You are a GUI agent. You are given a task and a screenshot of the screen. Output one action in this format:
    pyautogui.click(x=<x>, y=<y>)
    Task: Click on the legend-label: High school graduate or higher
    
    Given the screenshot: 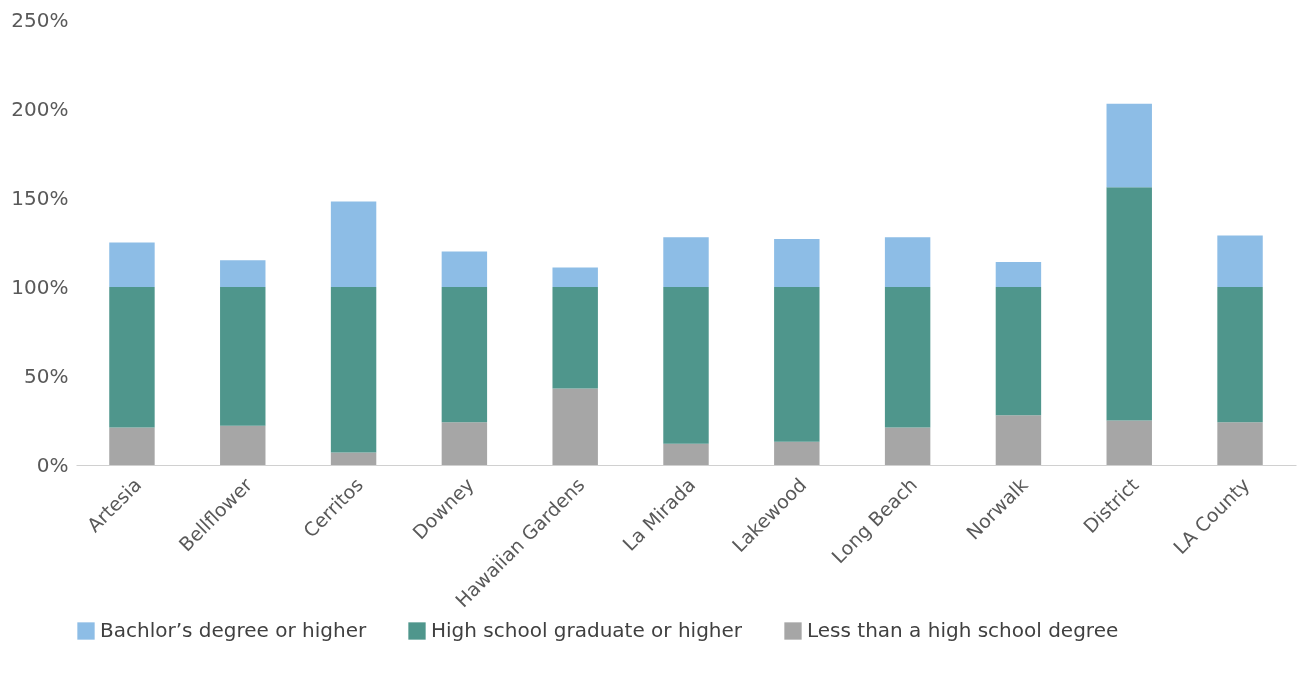 What is the action you would take?
    pyautogui.click(x=587, y=630)
    